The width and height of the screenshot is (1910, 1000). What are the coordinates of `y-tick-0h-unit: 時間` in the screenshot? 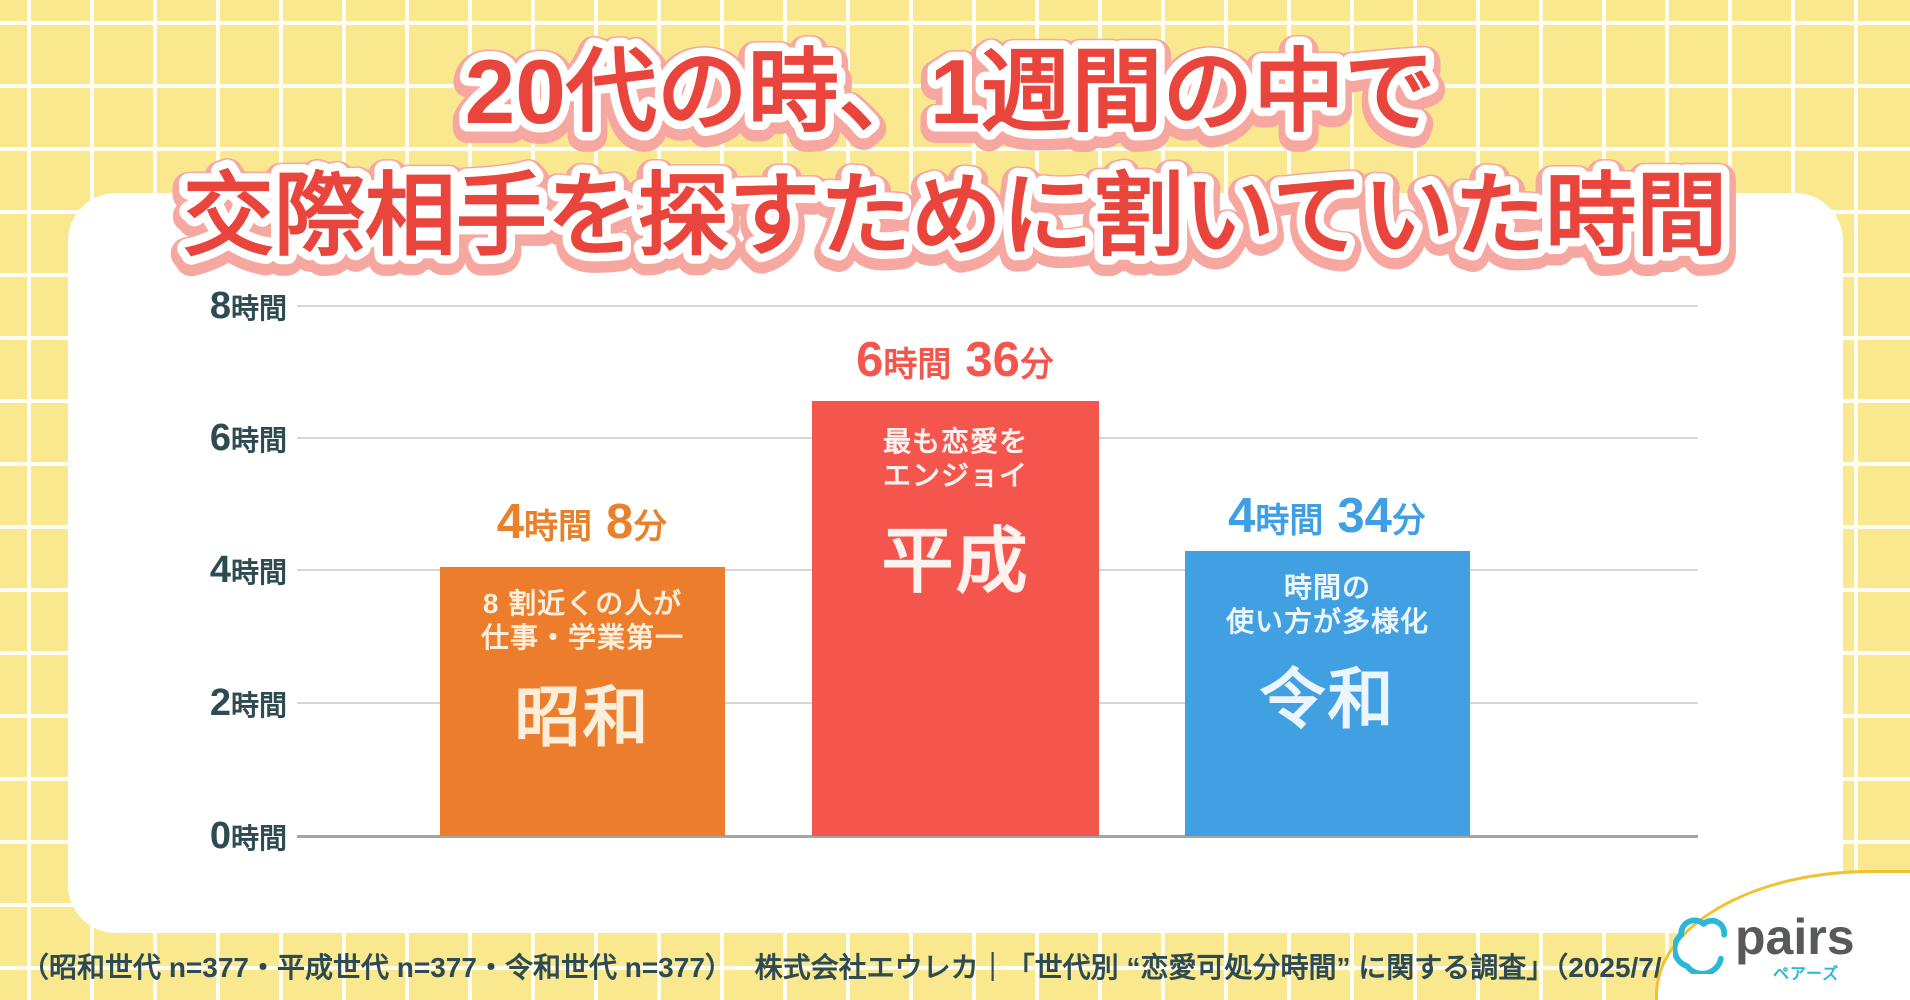 It's located at (258, 838).